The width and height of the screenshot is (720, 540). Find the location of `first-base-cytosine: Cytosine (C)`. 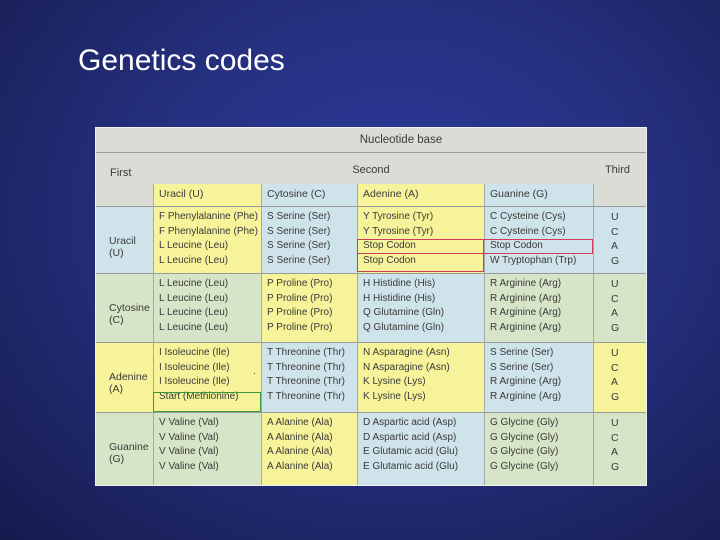

first-base-cytosine: Cytosine (C) is located at coordinates (124, 308).